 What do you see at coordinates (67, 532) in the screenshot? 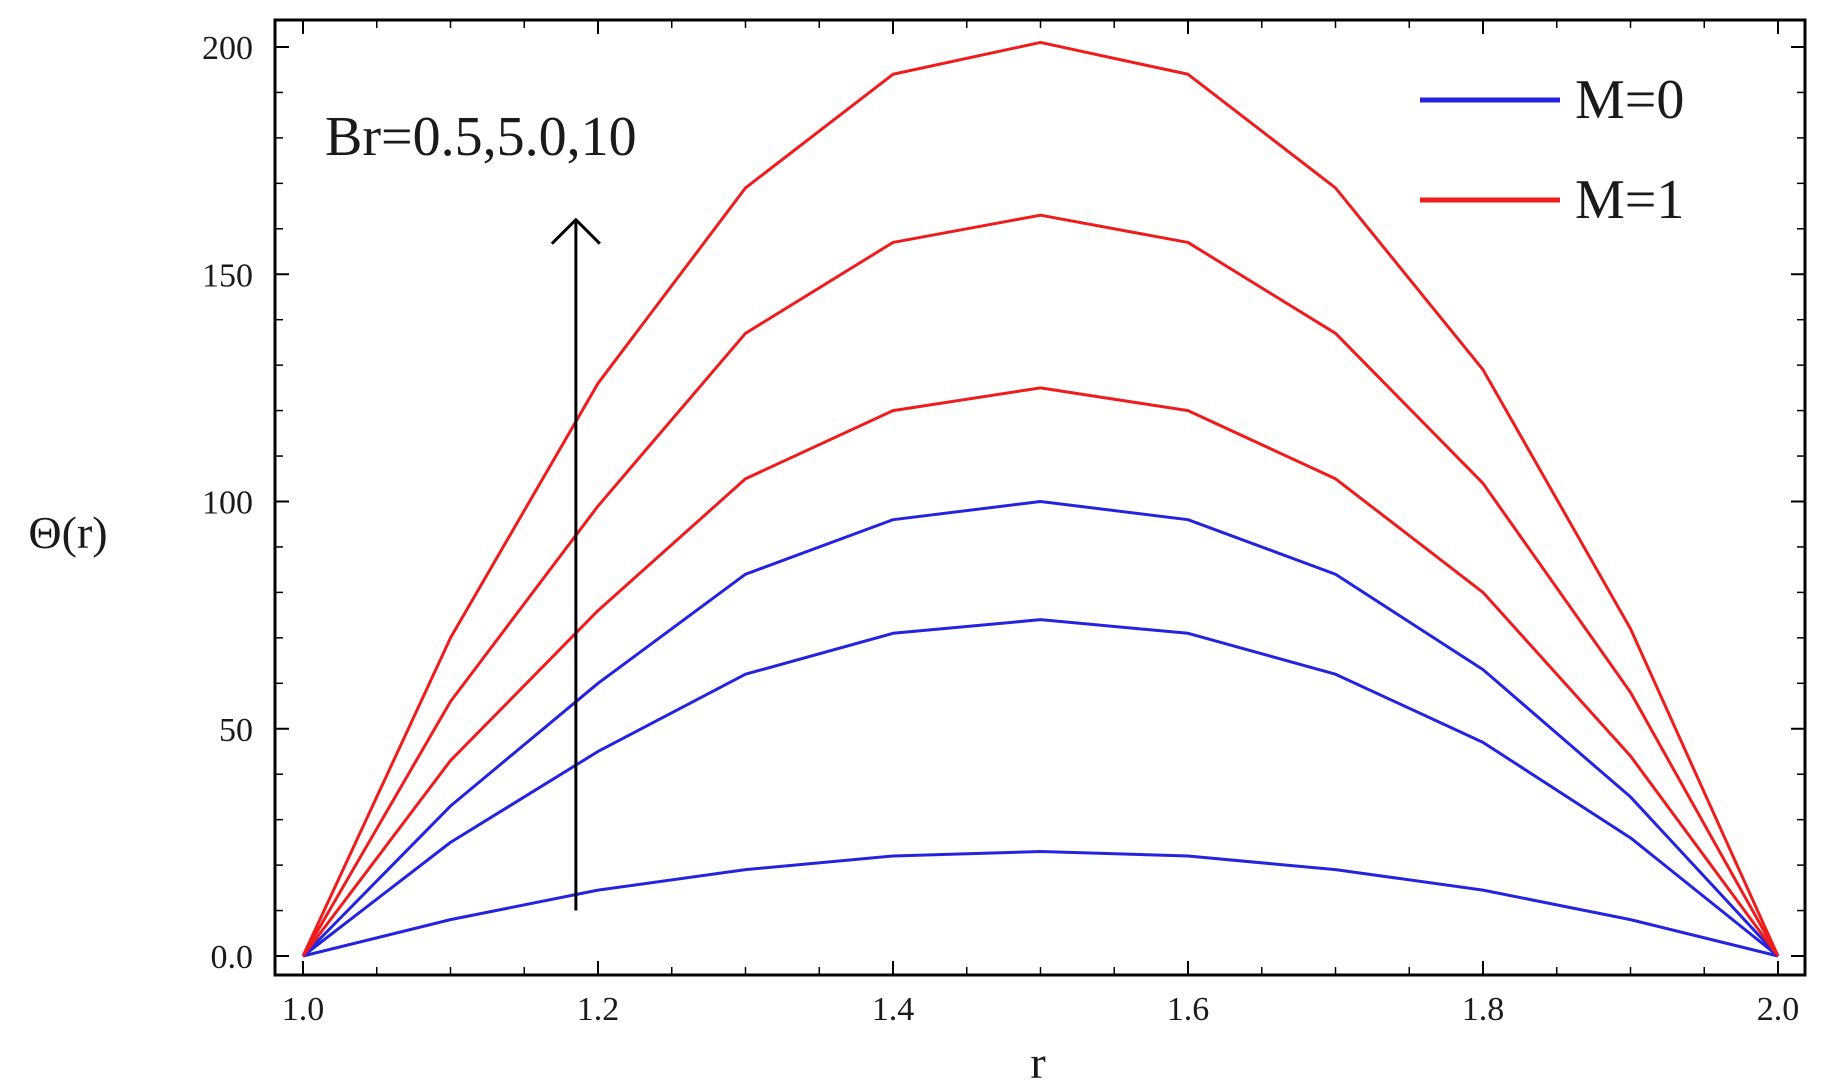
I see `y-axis-title: Θ(r)` at bounding box center [67, 532].